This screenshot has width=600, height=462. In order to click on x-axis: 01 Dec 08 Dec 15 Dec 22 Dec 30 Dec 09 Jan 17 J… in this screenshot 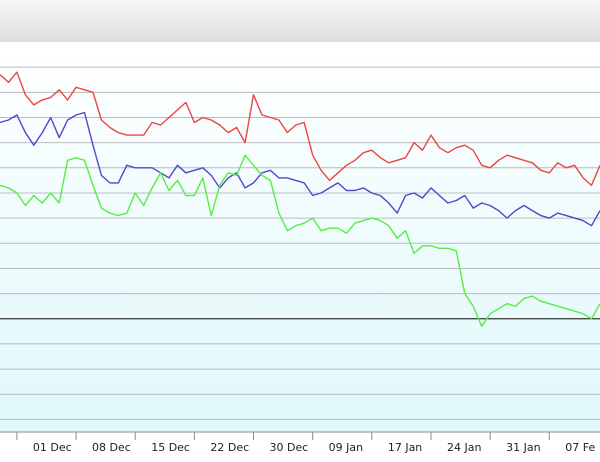, I will do `click(300, 442)`.